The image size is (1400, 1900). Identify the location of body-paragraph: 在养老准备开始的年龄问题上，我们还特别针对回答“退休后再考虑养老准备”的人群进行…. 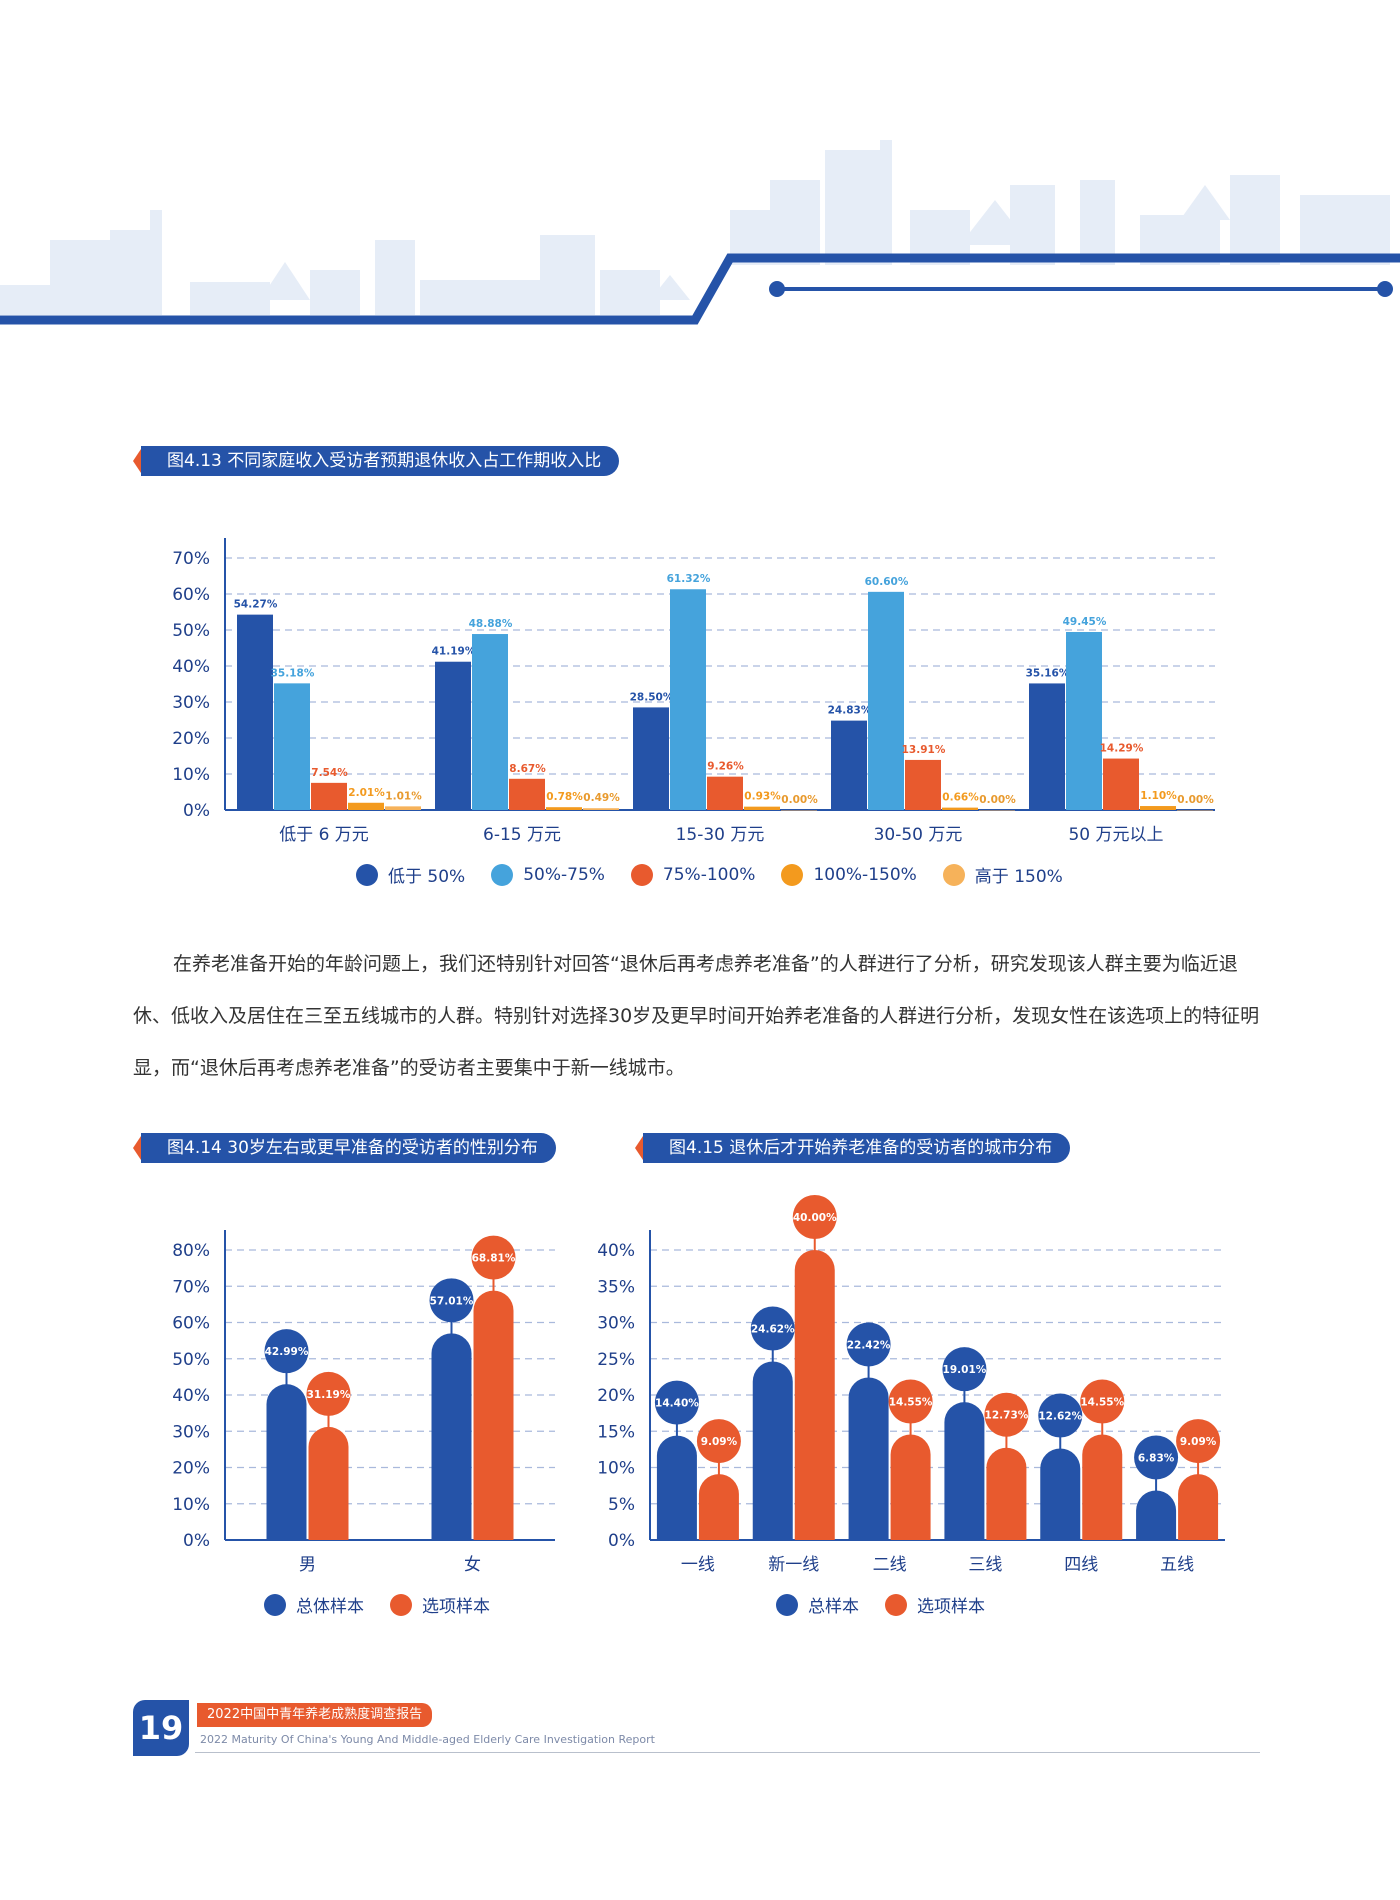
(698, 1016).